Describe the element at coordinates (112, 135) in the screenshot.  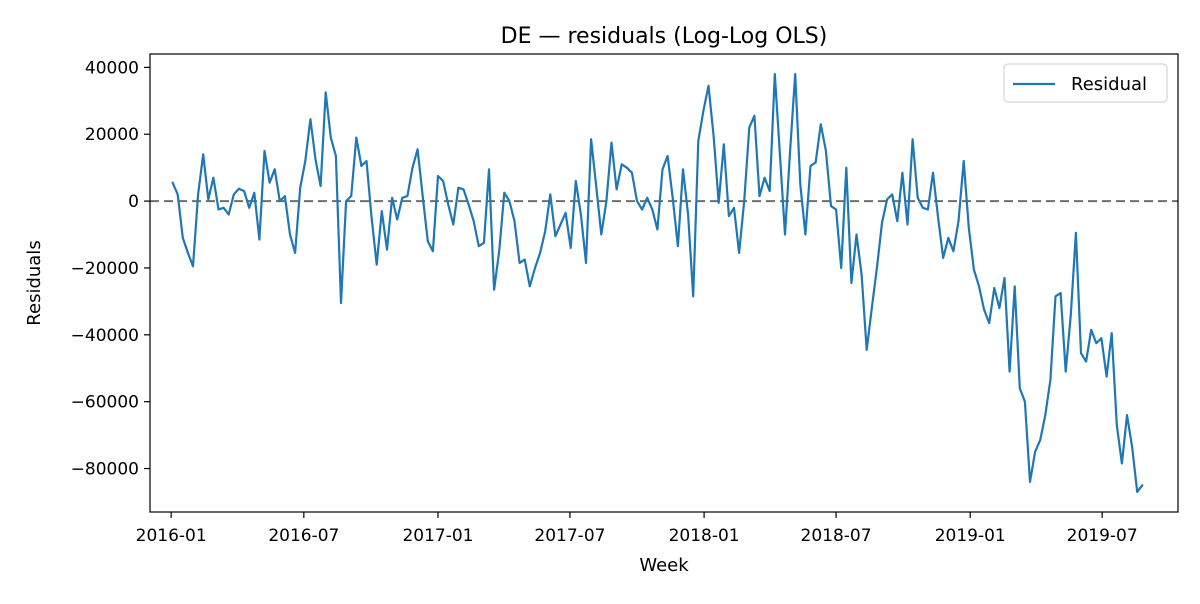
I see `y-tick-label: 20000` at that location.